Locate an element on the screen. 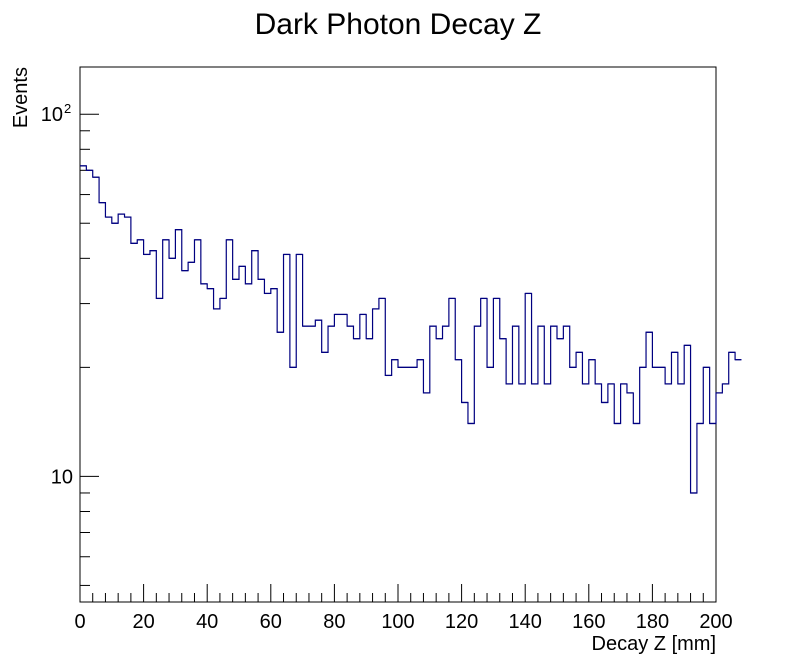 The width and height of the screenshot is (796, 672). x-tick-label: 160 is located at coordinates (588, 622).